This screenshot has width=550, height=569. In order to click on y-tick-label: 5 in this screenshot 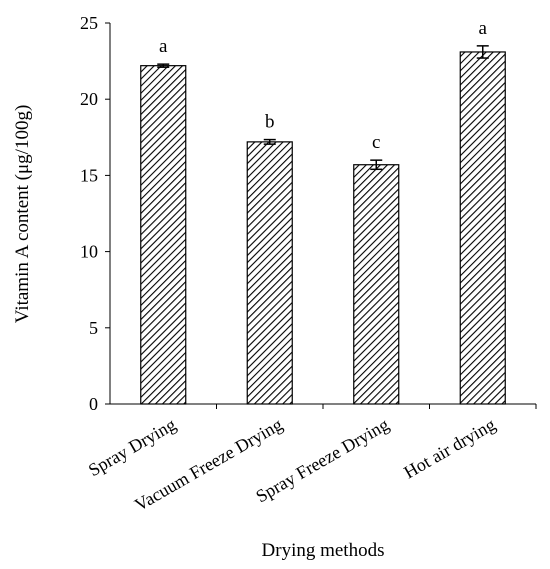, I will do `click(93, 328)`.